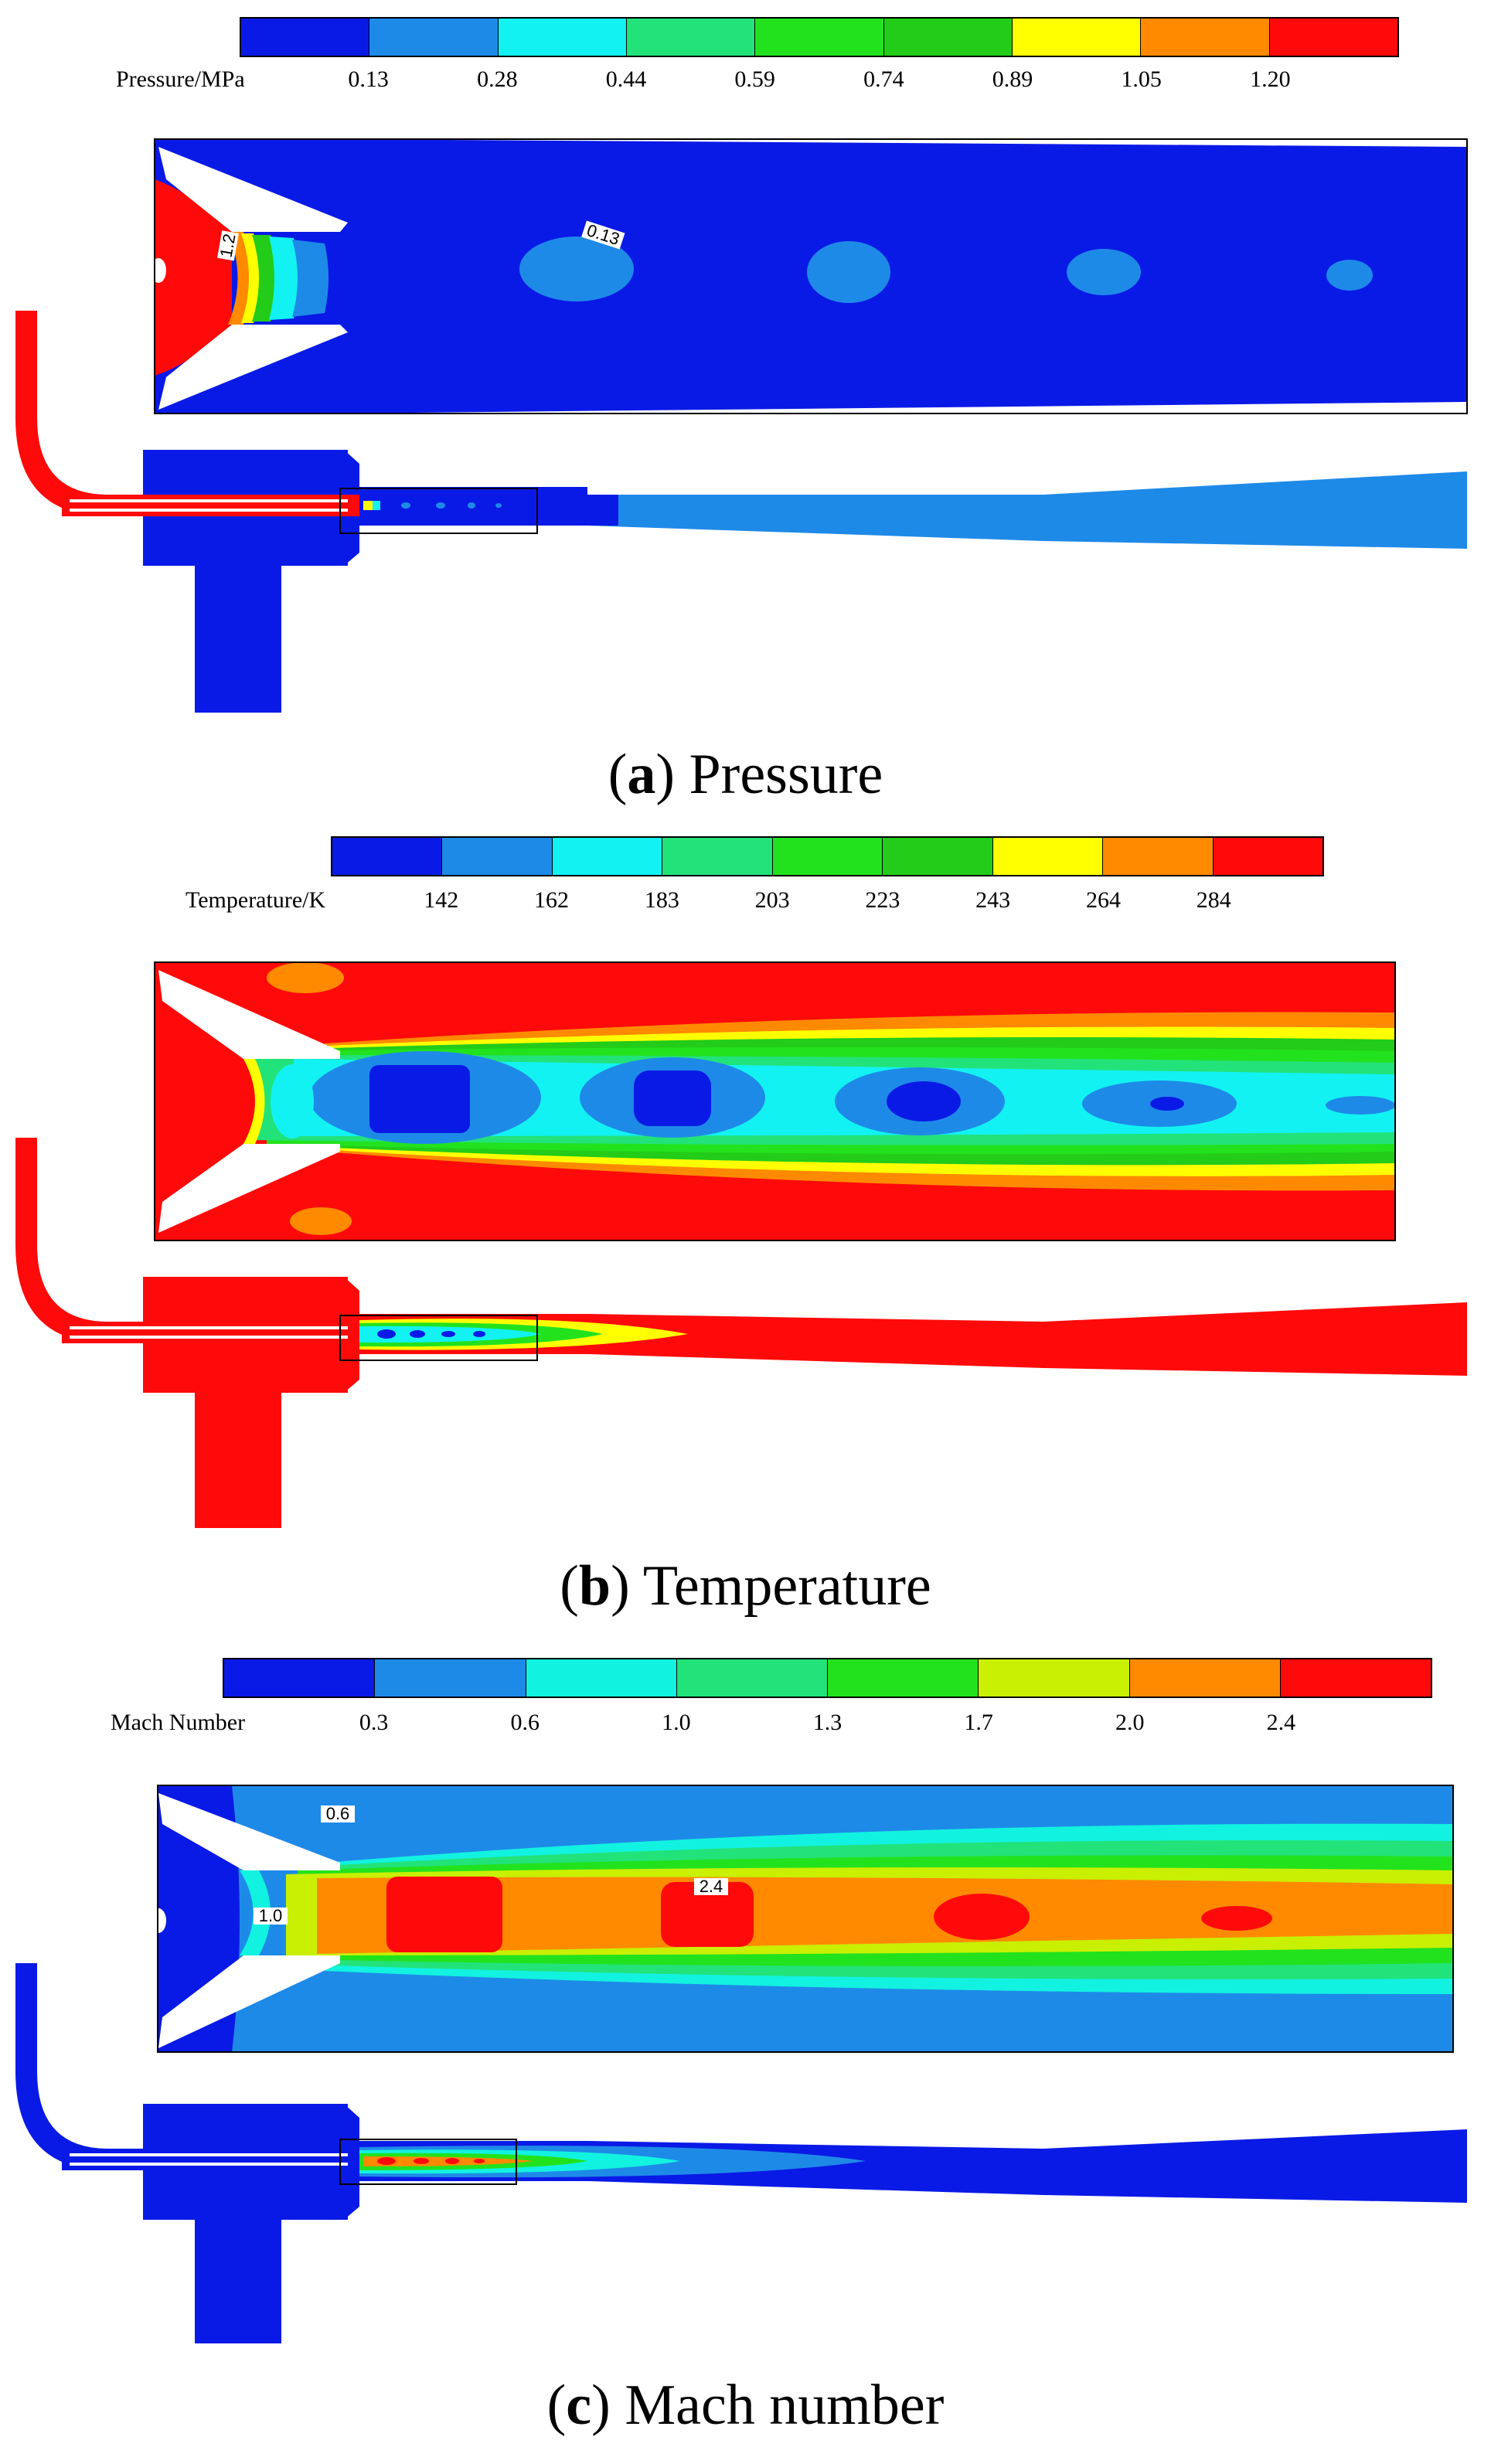 Image resolution: width=1491 pixels, height=2464 pixels. Describe the element at coordinates (626, 79) in the screenshot. I see `colorbar-tick-label: 0.44` at that location.